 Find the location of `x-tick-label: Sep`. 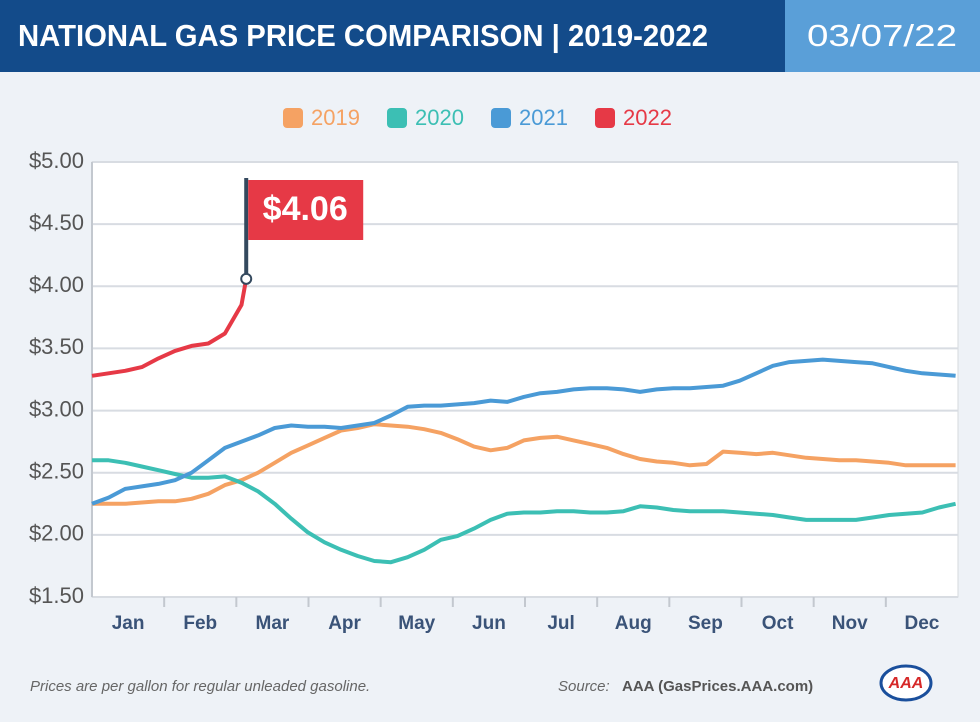

x-tick-label: Sep is located at coordinates (705, 623).